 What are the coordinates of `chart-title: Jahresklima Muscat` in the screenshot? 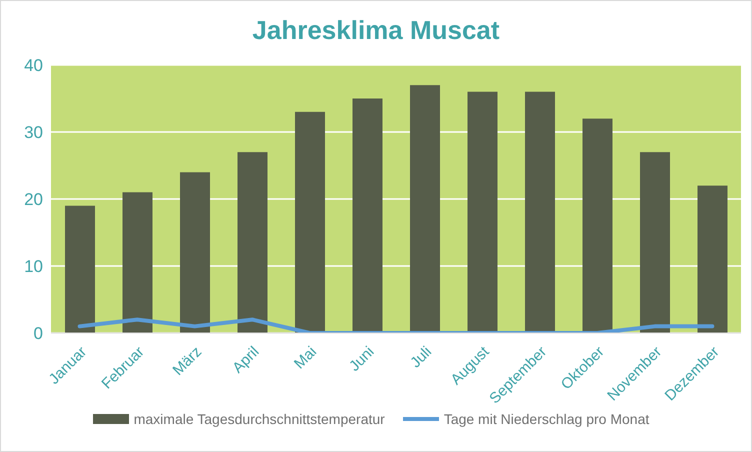 It's located at (376, 30).